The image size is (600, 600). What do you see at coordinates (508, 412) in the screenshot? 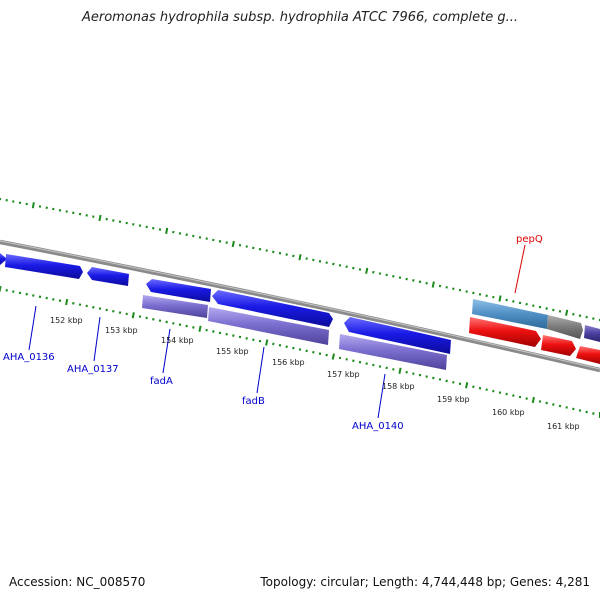
I see `kbp-label: 160 kbp` at bounding box center [508, 412].